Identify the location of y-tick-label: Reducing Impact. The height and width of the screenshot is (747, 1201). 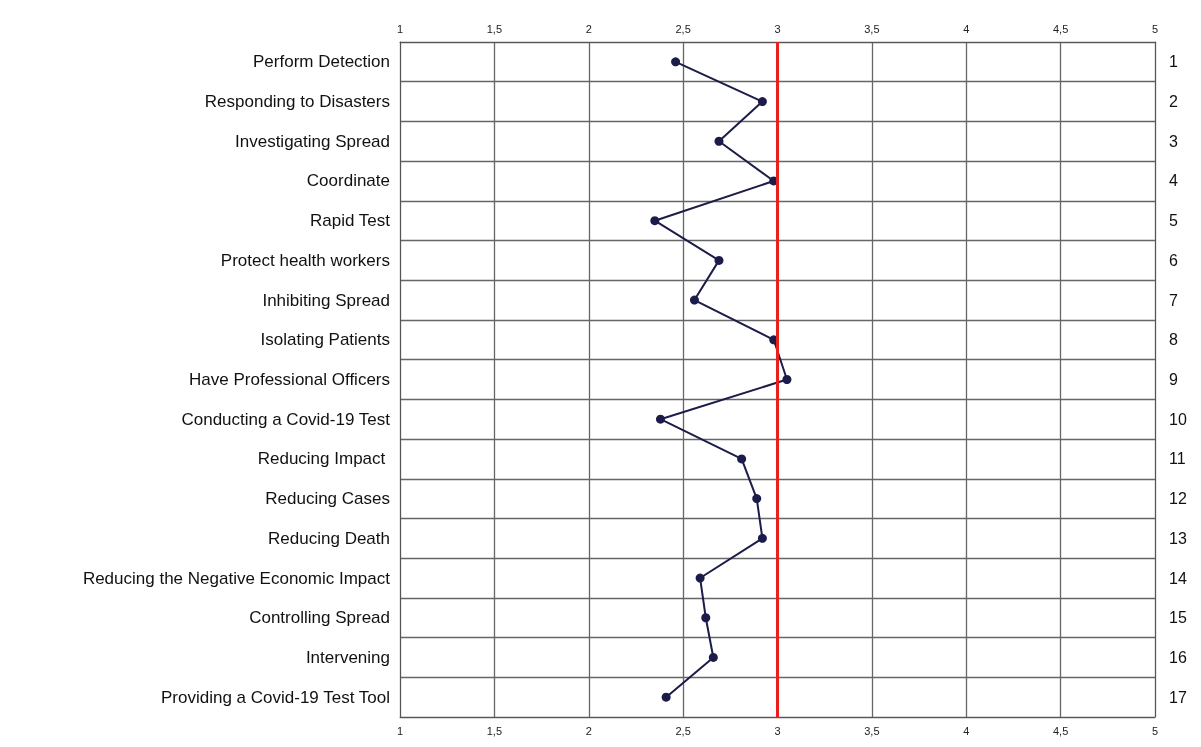
(323, 459).